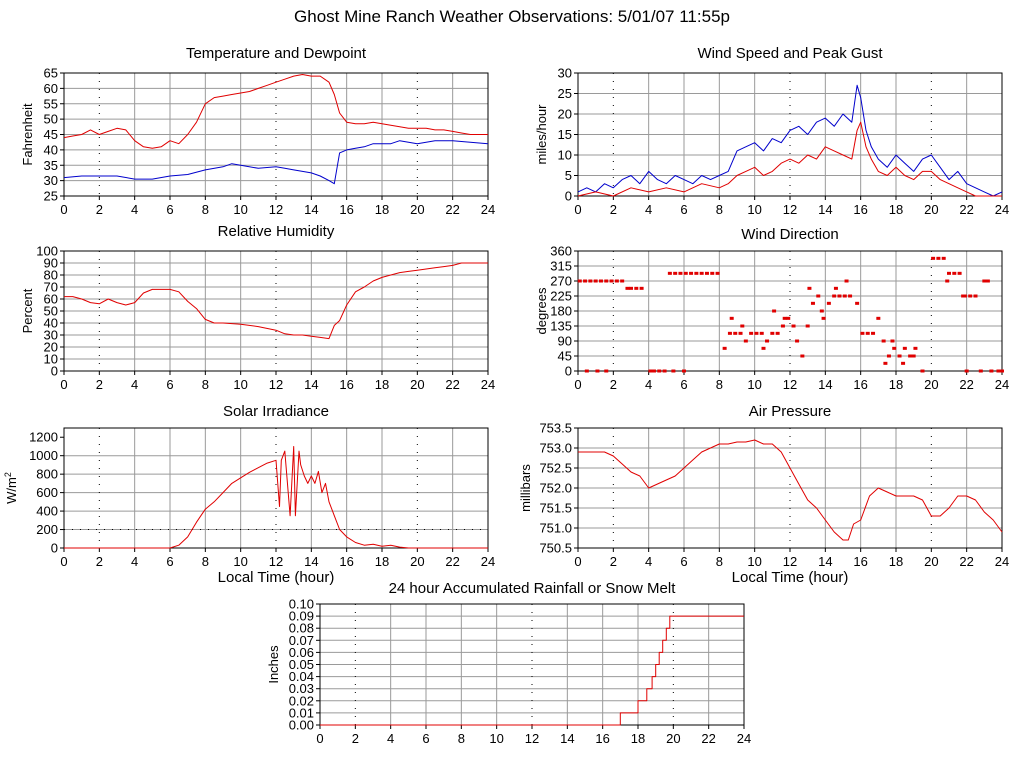 The image size is (1024, 768). What do you see at coordinates (27, 134) in the screenshot?
I see `y-axis-title: Fahrenheit` at bounding box center [27, 134].